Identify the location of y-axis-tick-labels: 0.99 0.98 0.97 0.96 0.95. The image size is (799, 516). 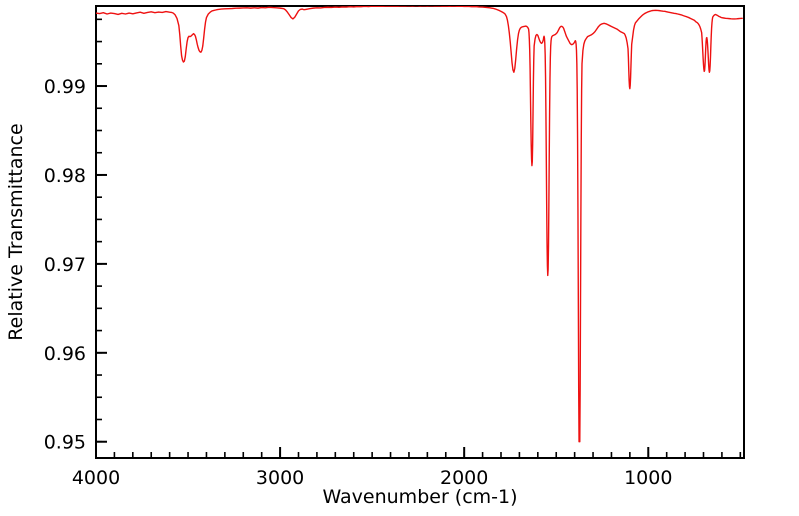
(65, 265).